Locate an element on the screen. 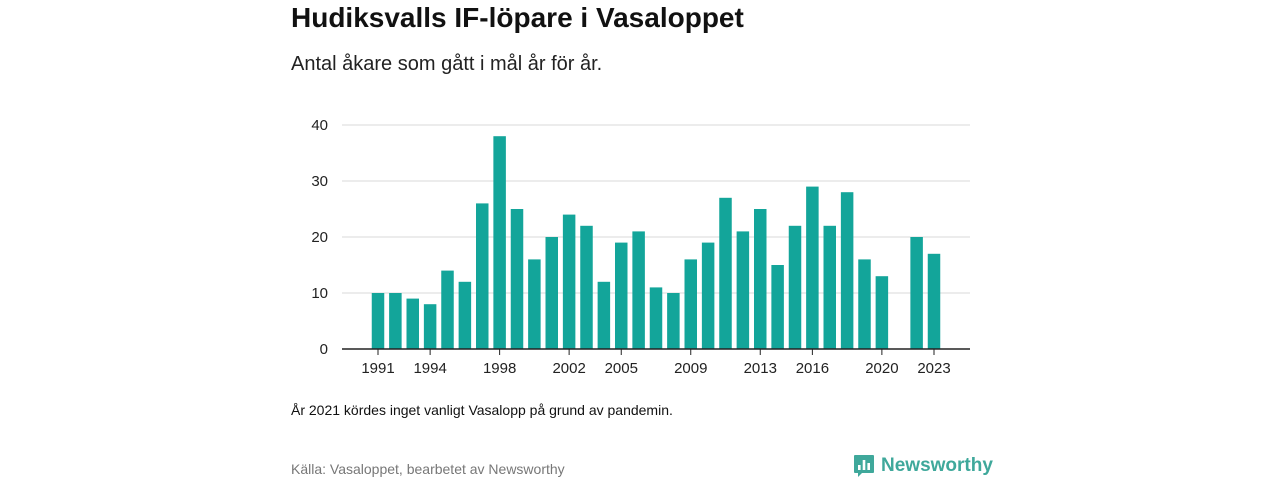  x-tick-label: 1994 is located at coordinates (429, 368).